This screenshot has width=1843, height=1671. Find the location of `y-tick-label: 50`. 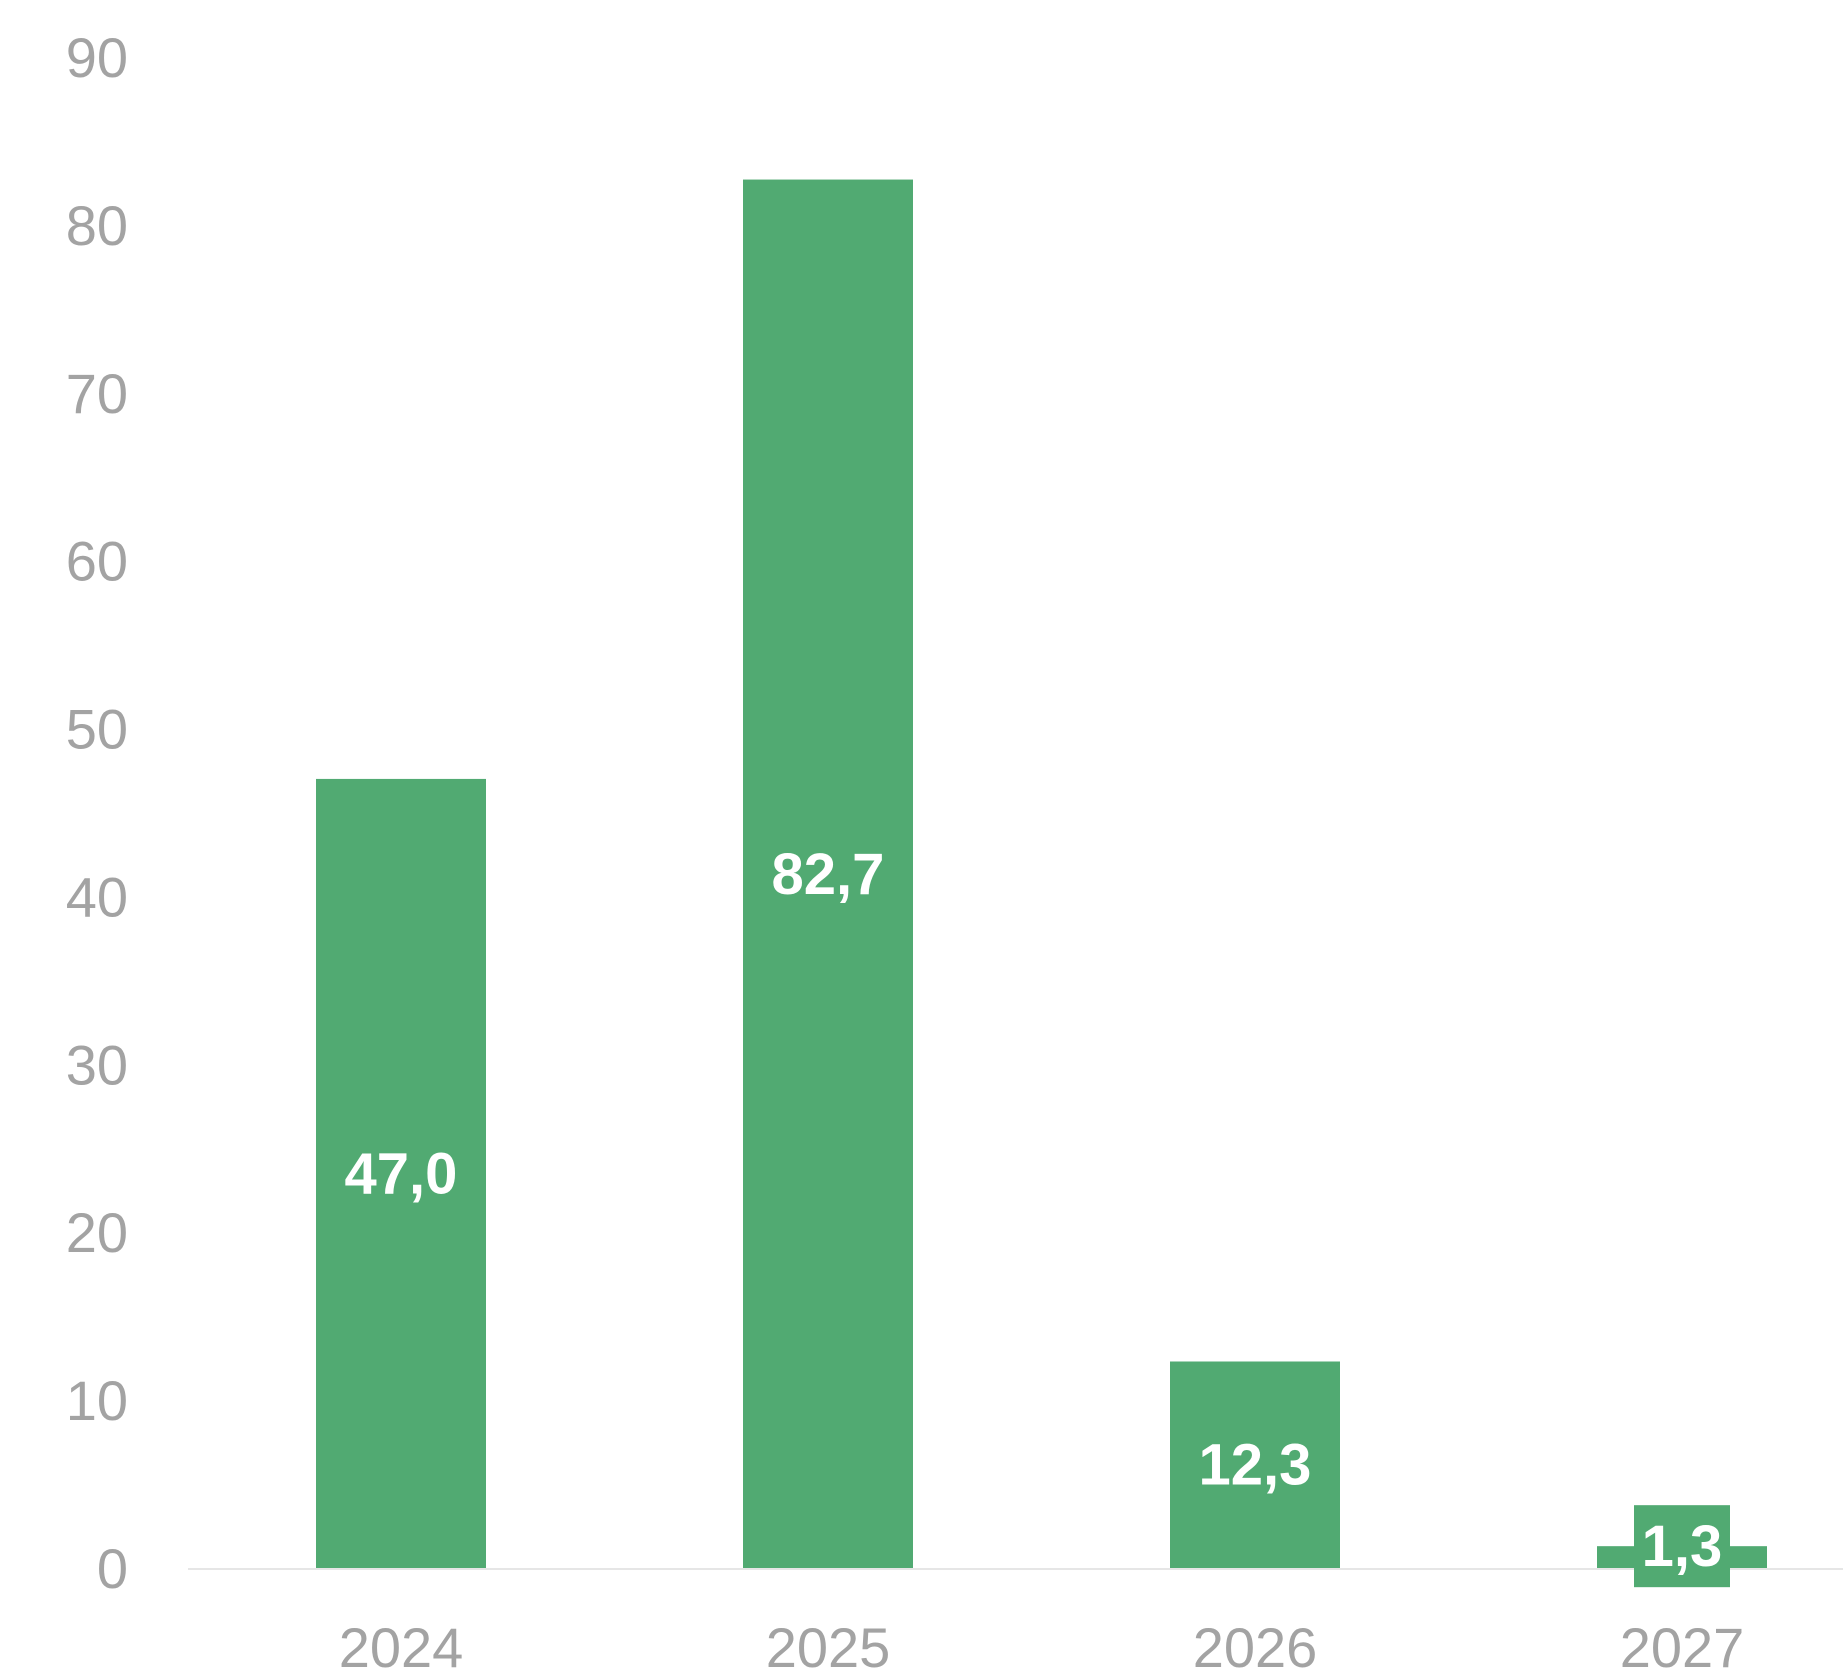

y-tick-label: 50 is located at coordinates (97, 729).